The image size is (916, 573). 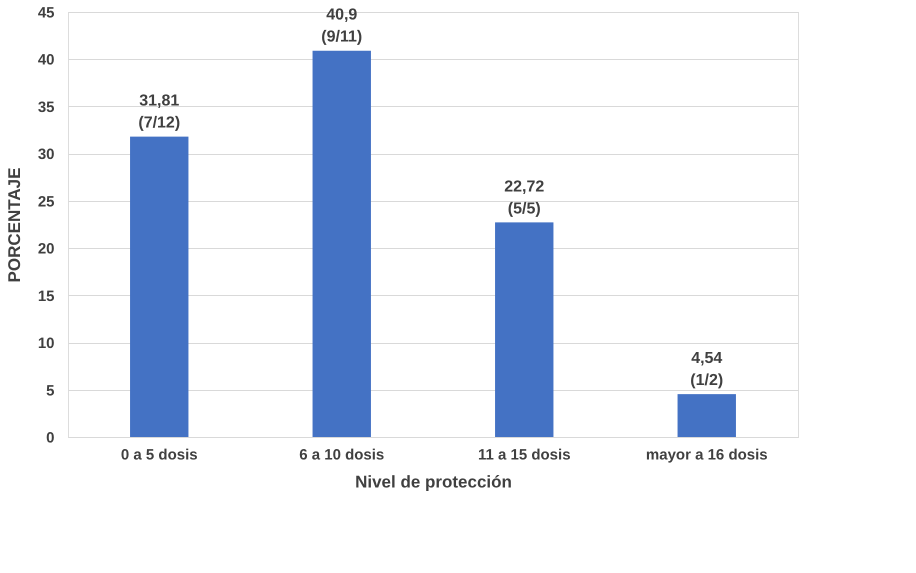 I want to click on data-label: 31,81 (7/12), so click(x=159, y=112).